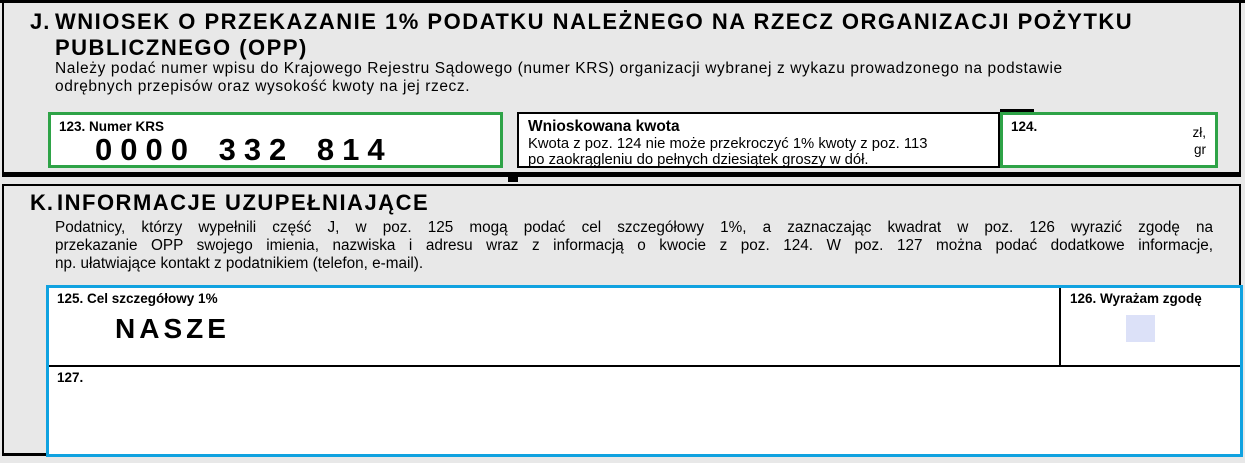 The image size is (1245, 463). I want to click on field-123-krs: 123. Numer KRS 0000 332 814, so click(275, 140).